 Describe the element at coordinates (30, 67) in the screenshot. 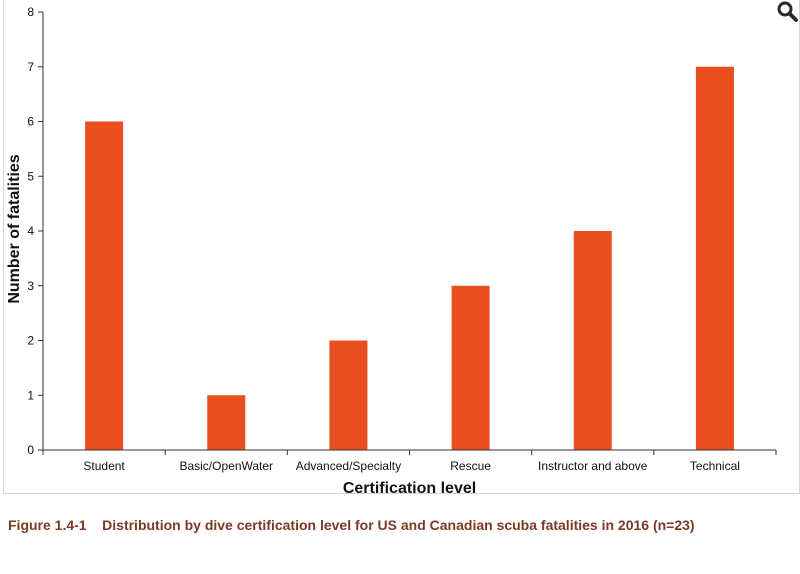

I see `y-tick-label: 7` at that location.